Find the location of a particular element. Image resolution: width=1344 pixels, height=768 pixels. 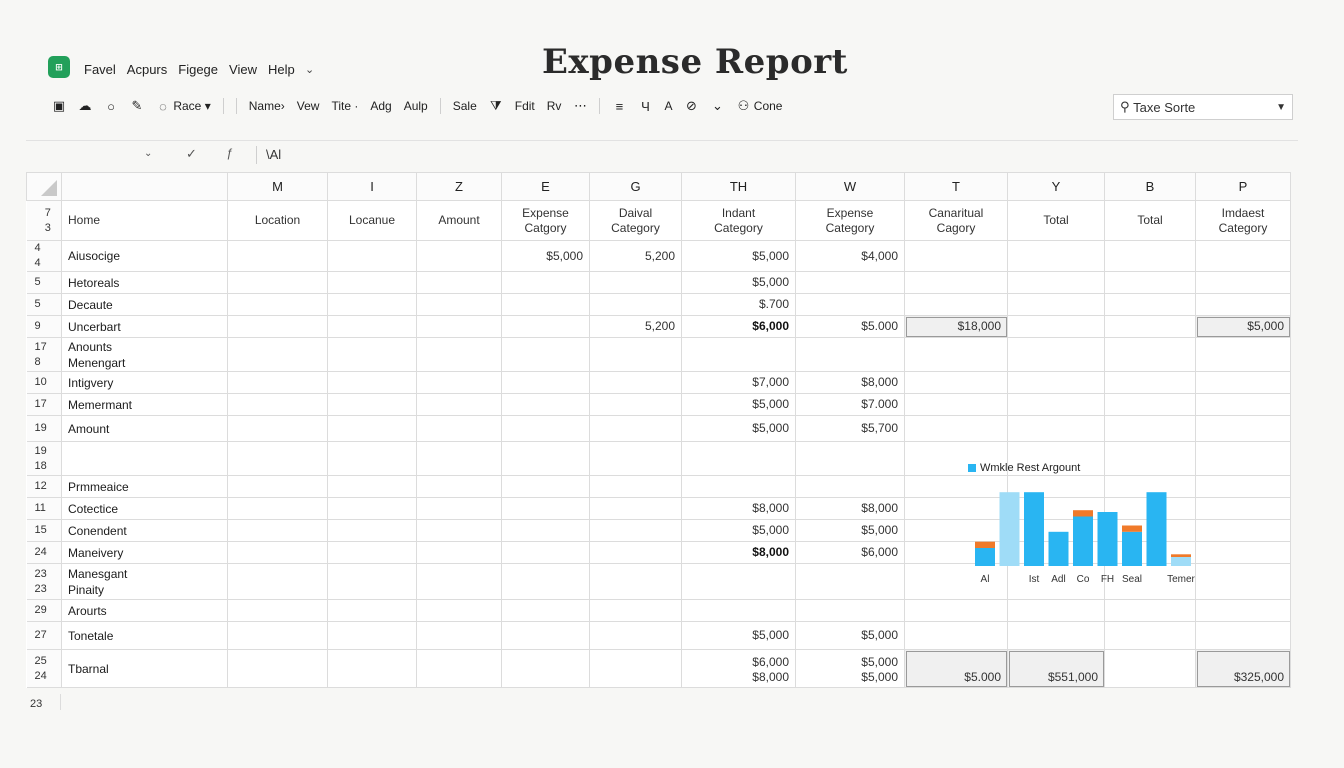

row-number: 5 is located at coordinates (44, 304).